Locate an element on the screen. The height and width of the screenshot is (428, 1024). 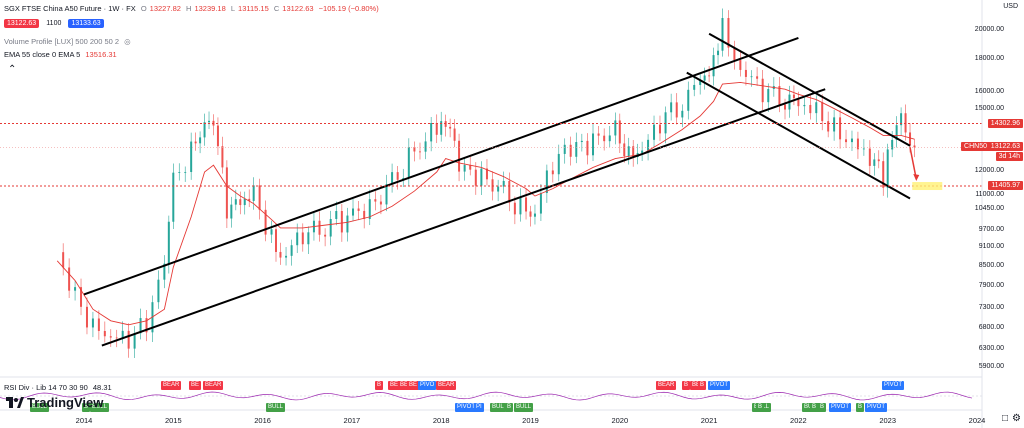
price-tick-label: 7300.00 is located at coordinates (991, 308).